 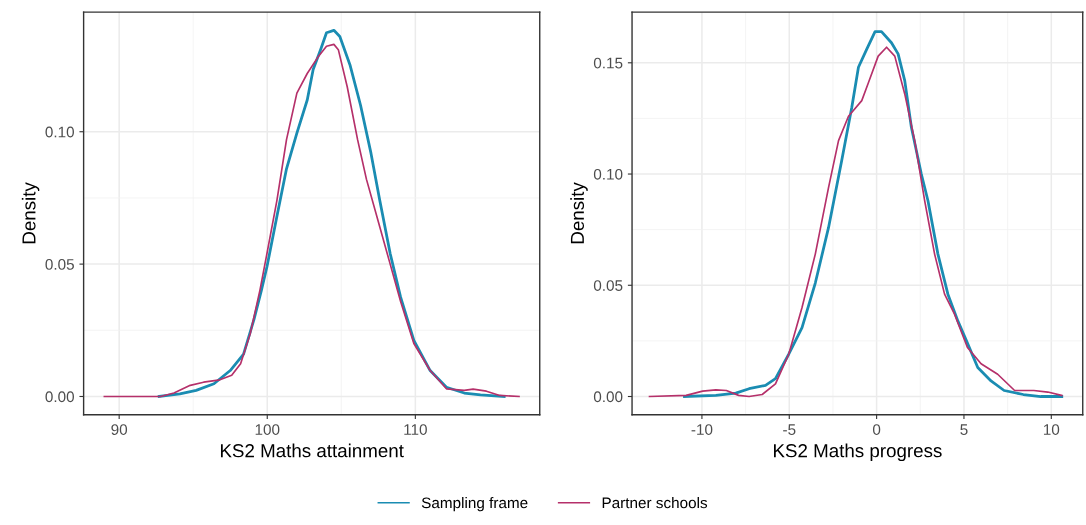 What do you see at coordinates (474, 504) in the screenshot?
I see `legend-label: Sampling frame` at bounding box center [474, 504].